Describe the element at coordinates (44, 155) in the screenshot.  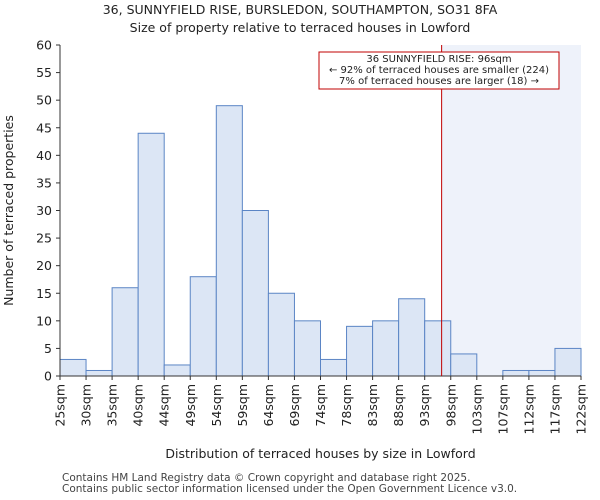
I see `y-tick-label: 40` at that location.